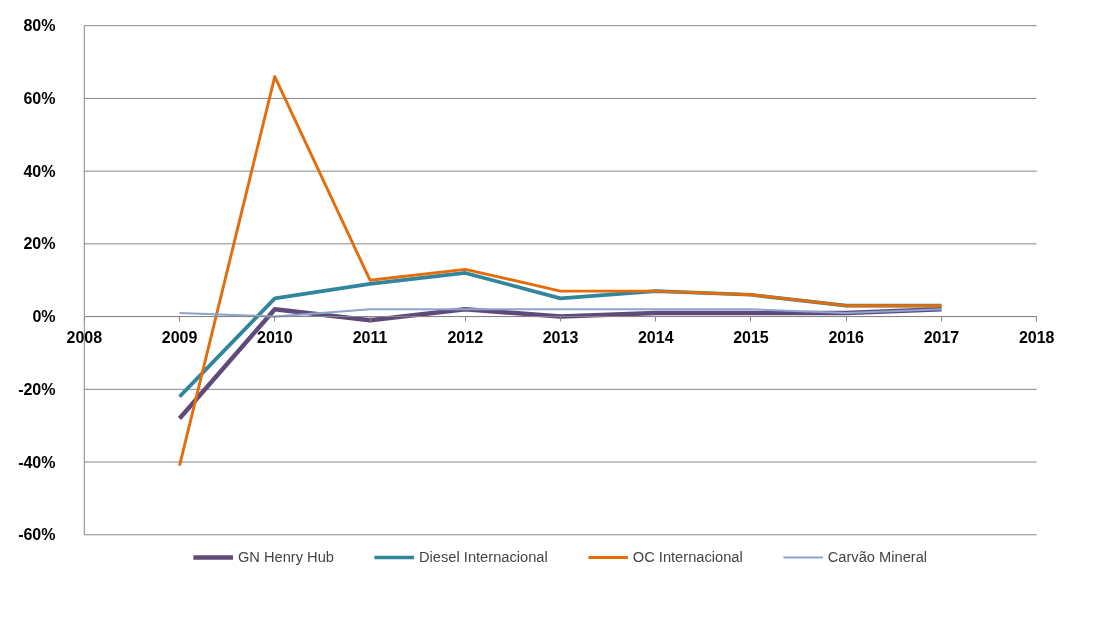  Describe the element at coordinates (37, 535) in the screenshot. I see `y-tick-label: -60%` at that location.